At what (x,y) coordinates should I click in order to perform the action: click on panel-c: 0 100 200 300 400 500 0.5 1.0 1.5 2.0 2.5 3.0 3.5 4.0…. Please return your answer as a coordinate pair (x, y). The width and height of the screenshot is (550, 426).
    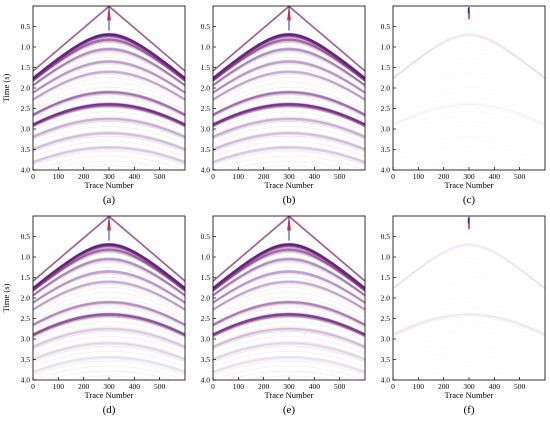
    Looking at the image, I should click on (463, 105).